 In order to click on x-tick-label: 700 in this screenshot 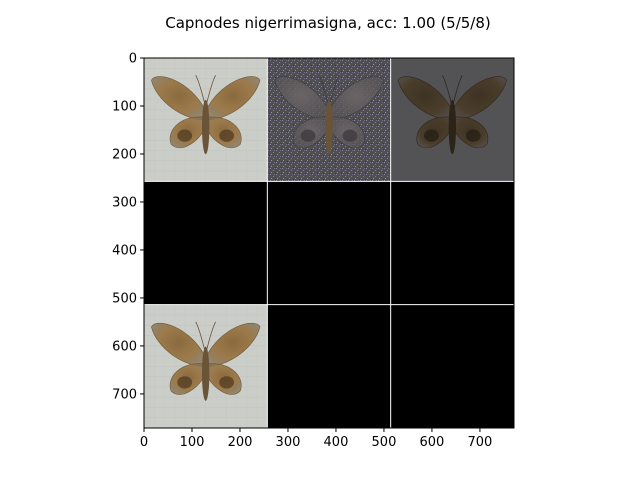, I will do `click(480, 442)`.